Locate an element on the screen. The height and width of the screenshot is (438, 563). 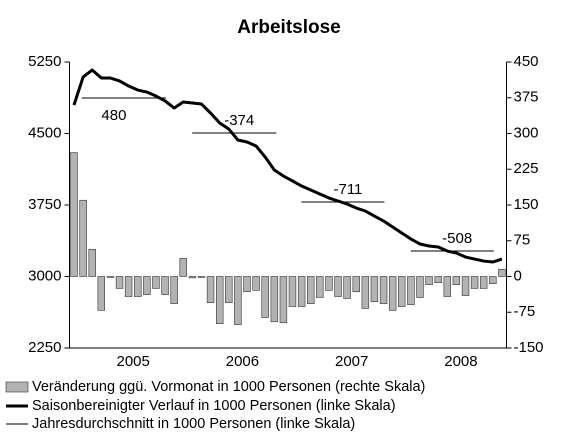
y2-tick-label: 150 is located at coordinates (526, 204).